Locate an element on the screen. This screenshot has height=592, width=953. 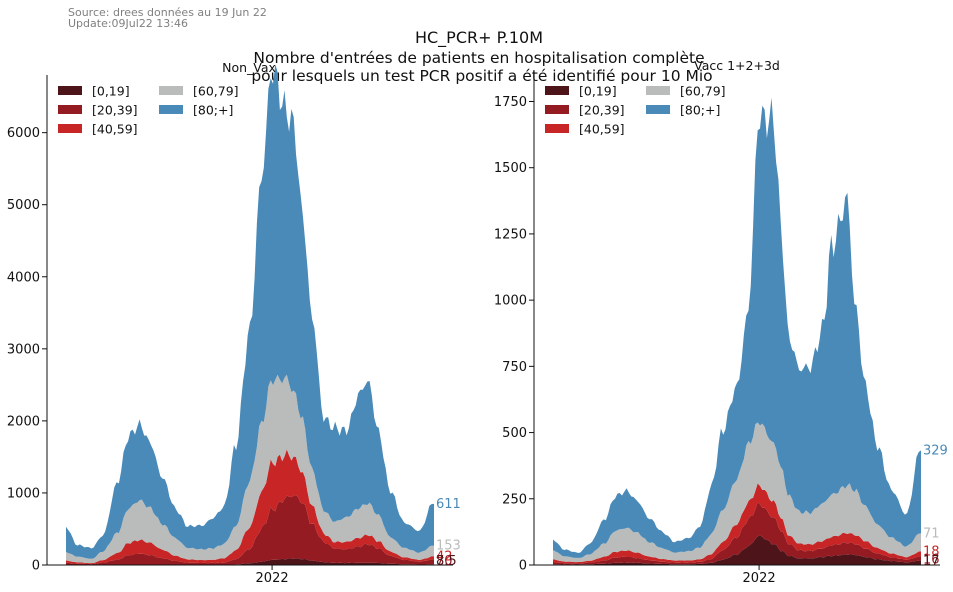
end-label-0-19: 17 is located at coordinates (931, 561).